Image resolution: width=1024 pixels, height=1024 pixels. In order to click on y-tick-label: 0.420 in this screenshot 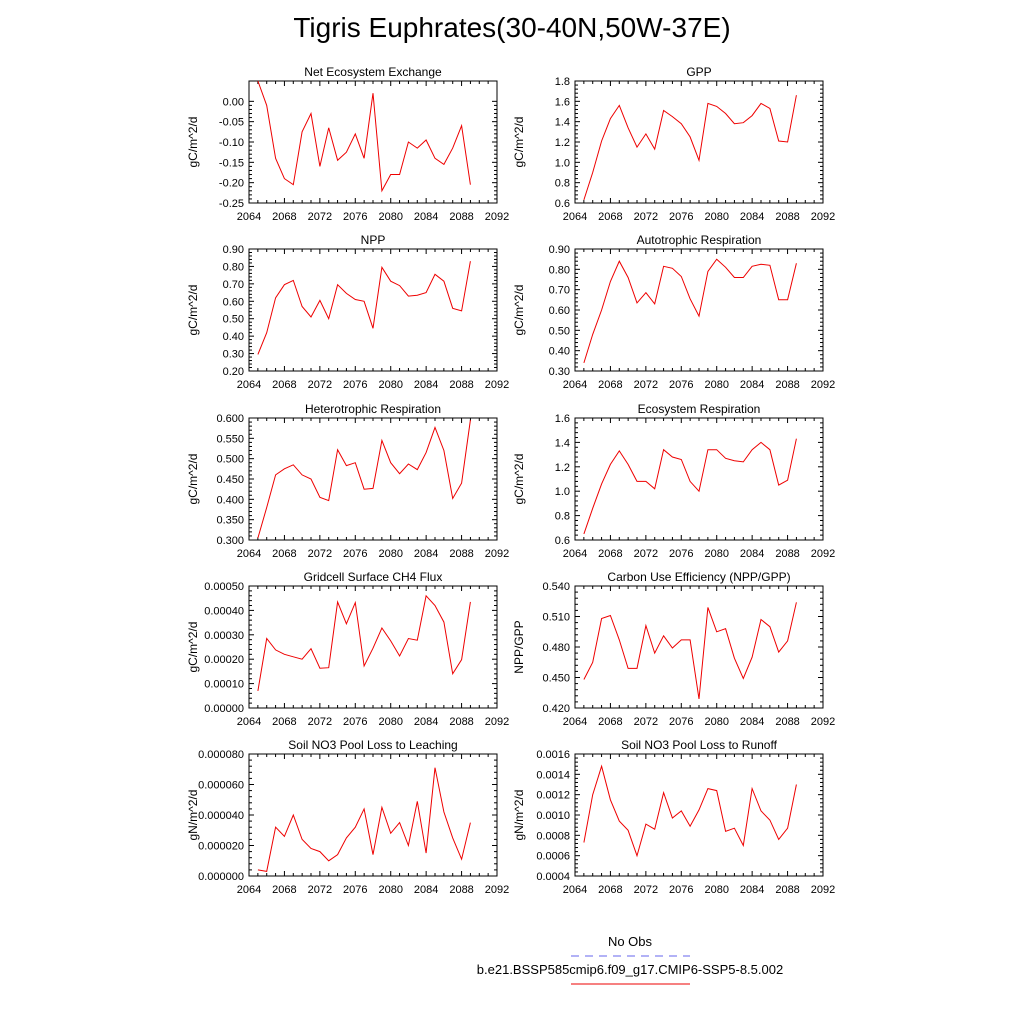, I will do `click(556, 709)`.